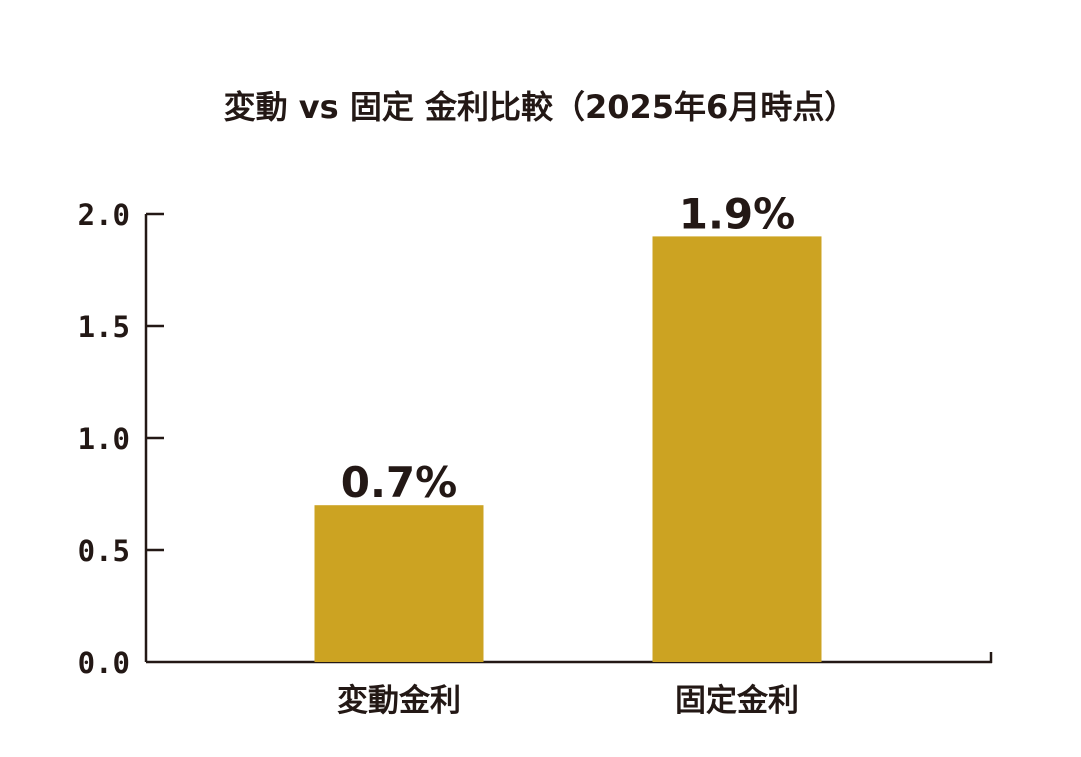 This screenshot has height=757, width=1081. What do you see at coordinates (104, 327) in the screenshot?
I see `y-tick-label: 1.5` at bounding box center [104, 327].